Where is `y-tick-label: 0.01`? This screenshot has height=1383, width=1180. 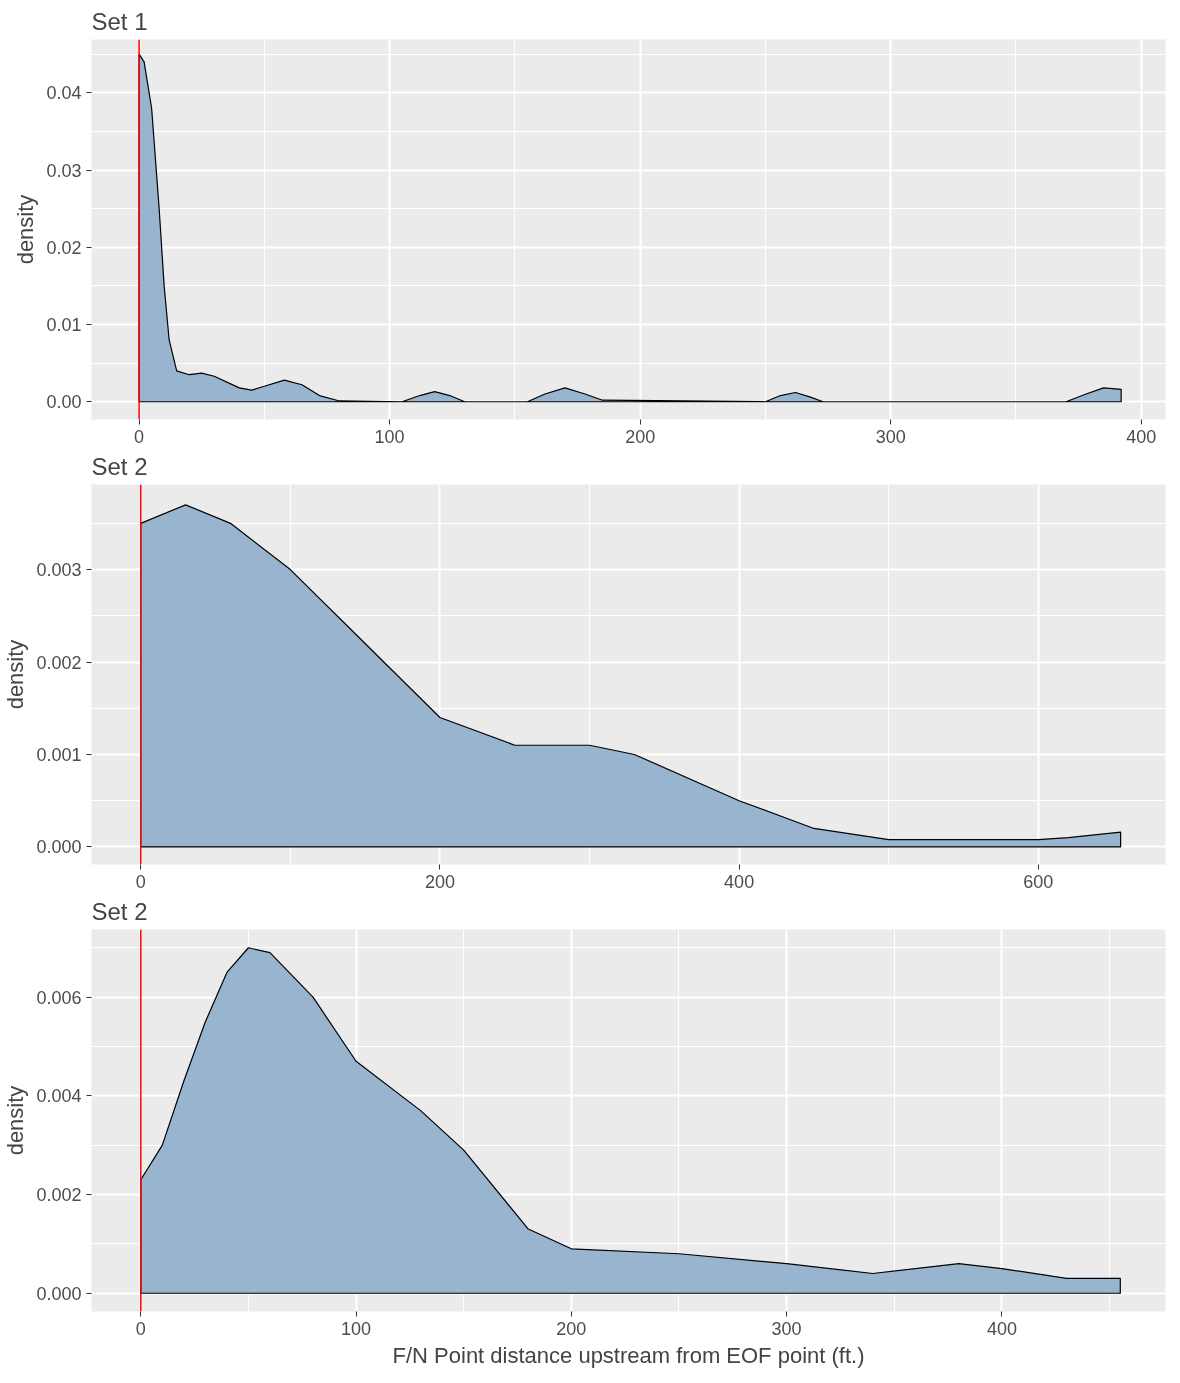 y-tick-label: 0.01 is located at coordinates (64, 325).